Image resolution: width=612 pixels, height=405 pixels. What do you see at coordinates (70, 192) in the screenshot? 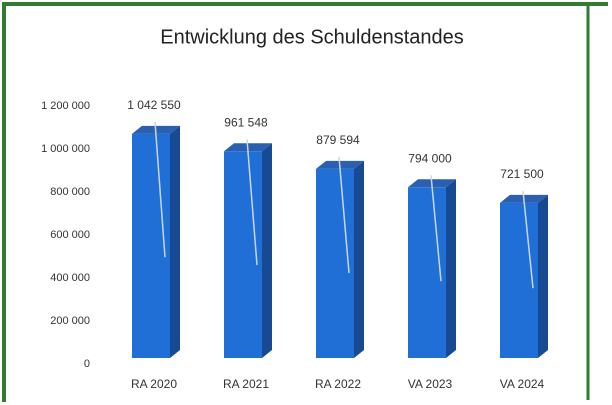
I see `y-tick-label: 800 000` at bounding box center [70, 192].